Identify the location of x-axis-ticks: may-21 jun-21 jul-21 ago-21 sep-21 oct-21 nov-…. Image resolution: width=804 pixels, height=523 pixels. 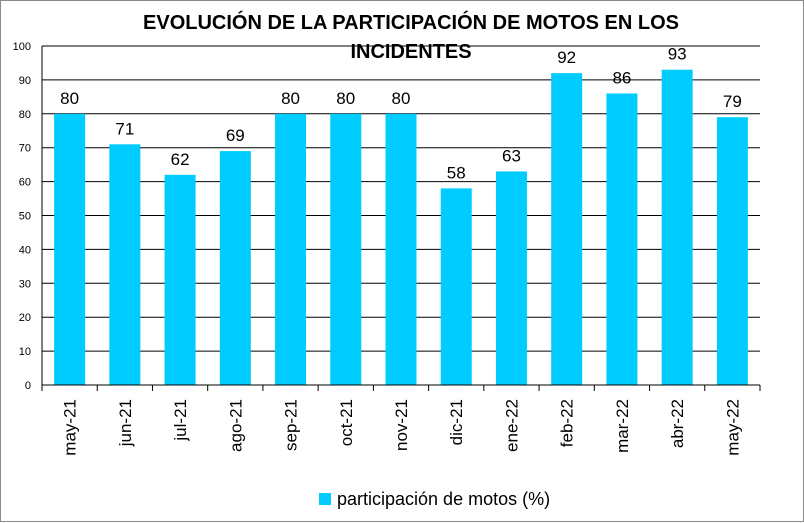
(402, 427).